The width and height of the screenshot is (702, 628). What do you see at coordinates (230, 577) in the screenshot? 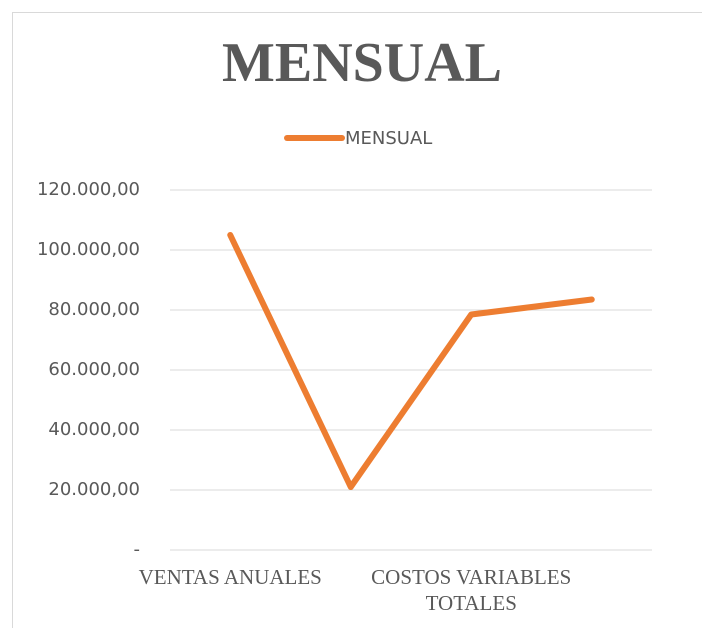
I see `x-tick-label: VENTAS ANUALES` at bounding box center [230, 577].